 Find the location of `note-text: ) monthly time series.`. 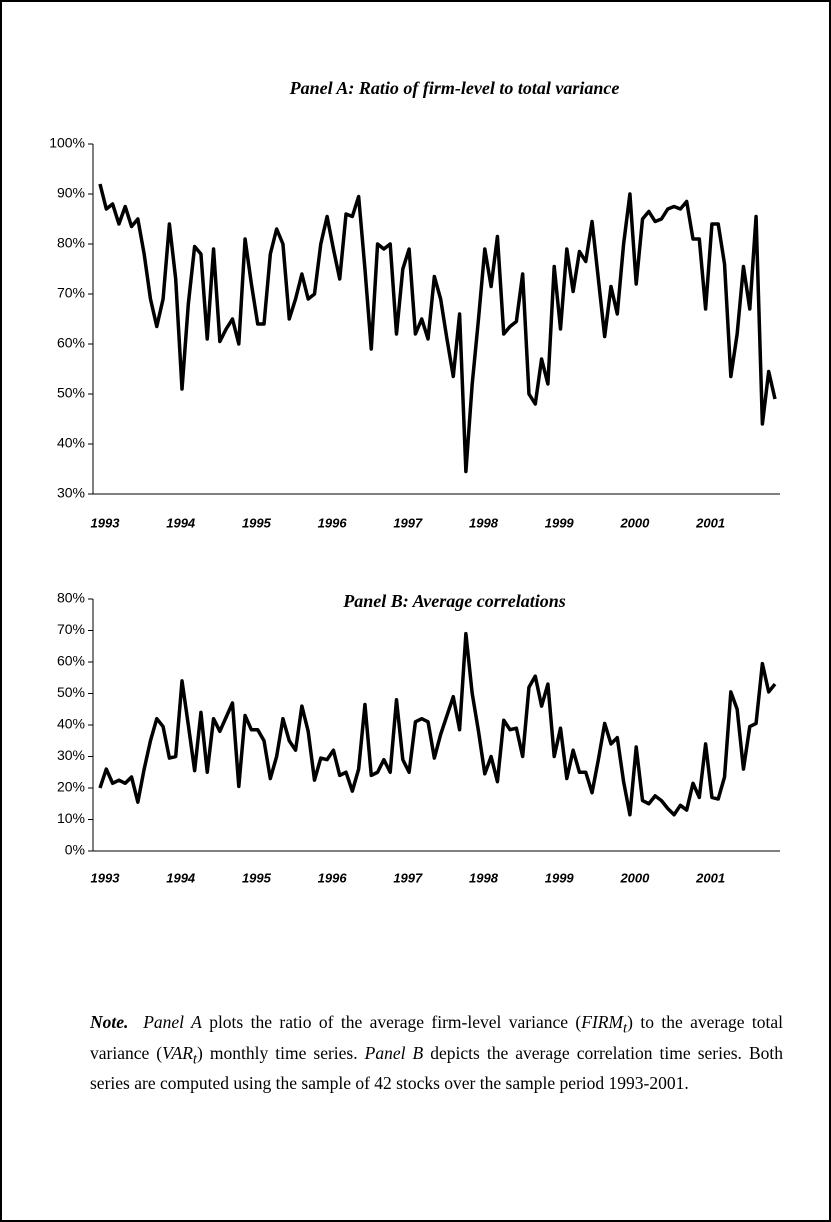

note-text: ) monthly time series. is located at coordinates (280, 1052).